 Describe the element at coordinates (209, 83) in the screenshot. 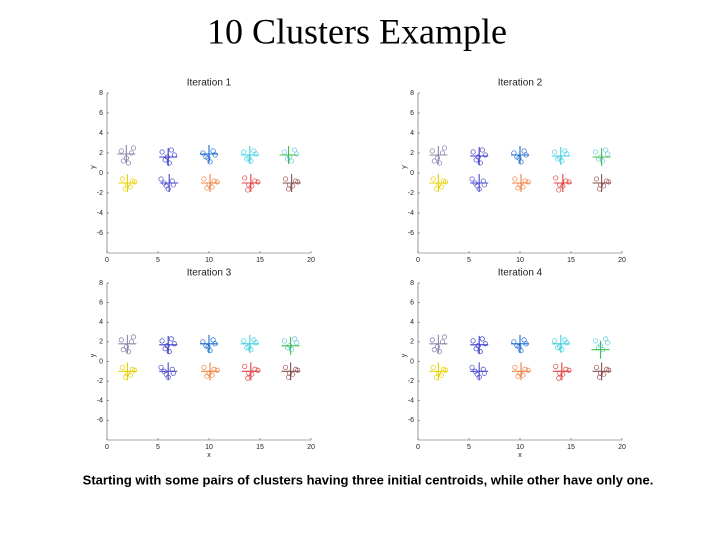

I see `subplot-title: Iteration 1` at that location.